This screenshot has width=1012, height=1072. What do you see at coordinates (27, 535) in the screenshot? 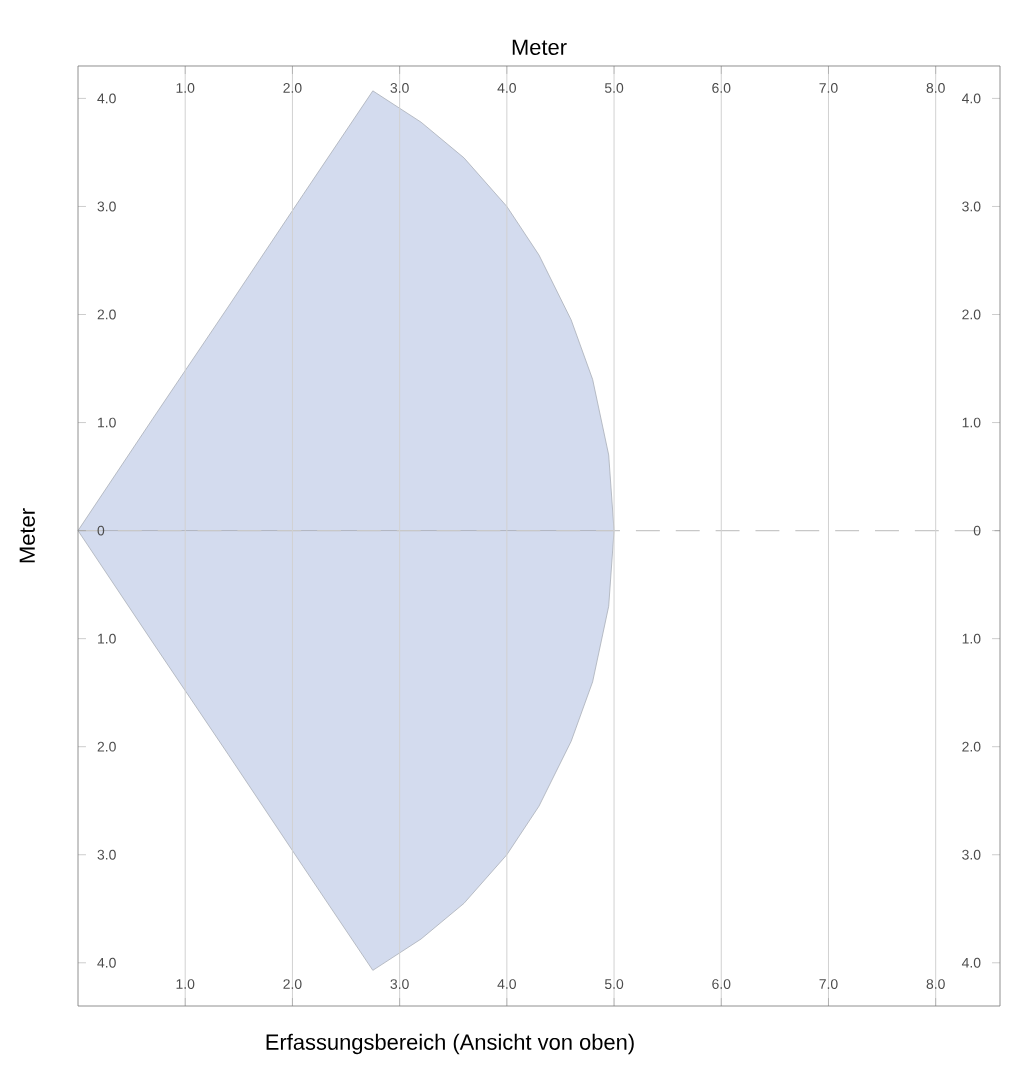
I see `y-axis-title: Meter` at bounding box center [27, 535].